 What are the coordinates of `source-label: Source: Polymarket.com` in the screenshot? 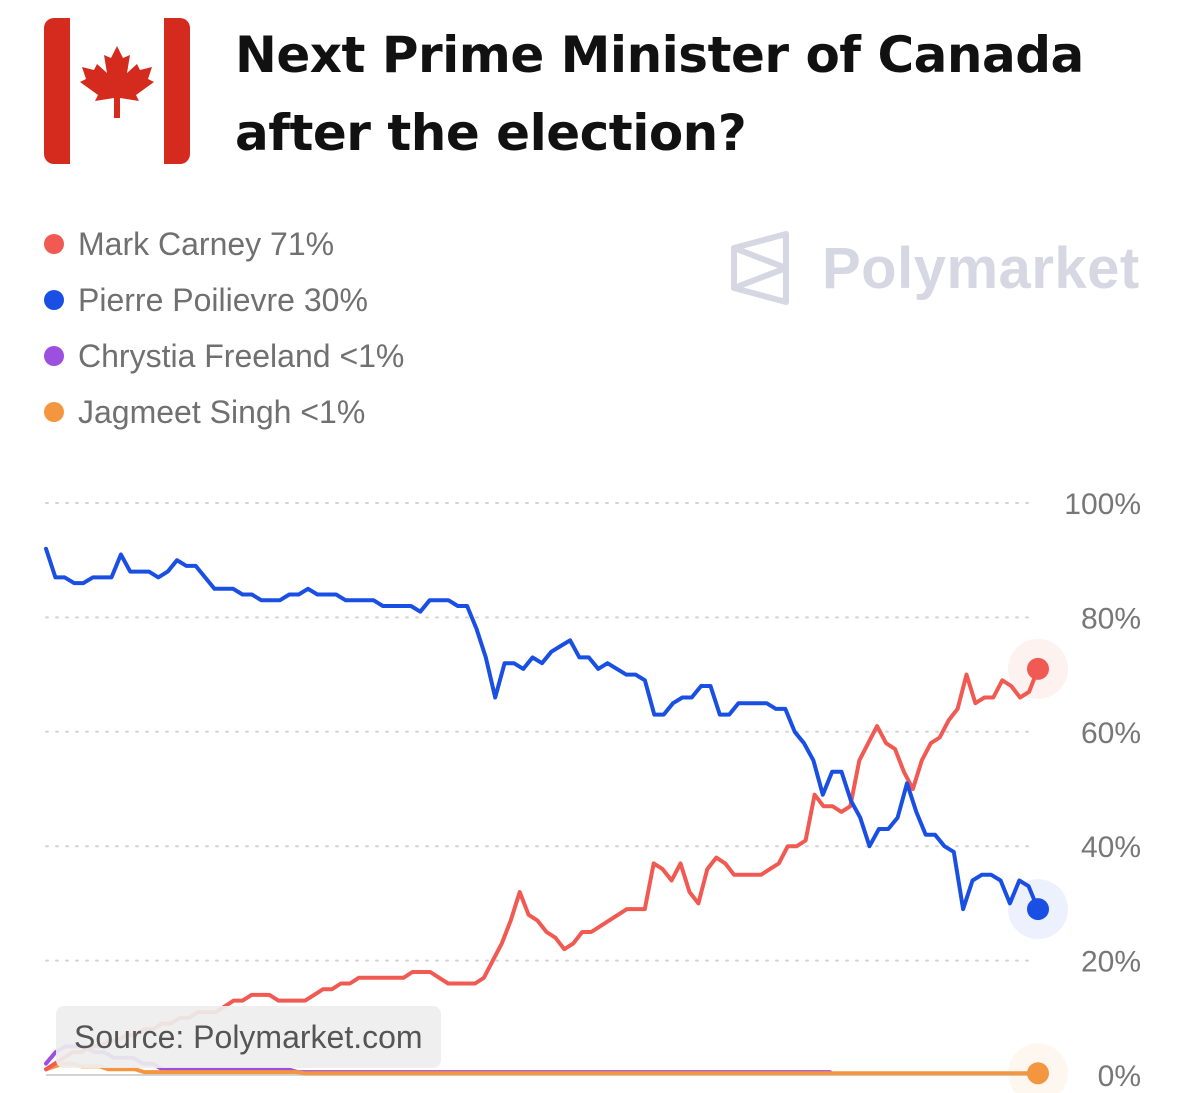 It's located at (248, 1037).